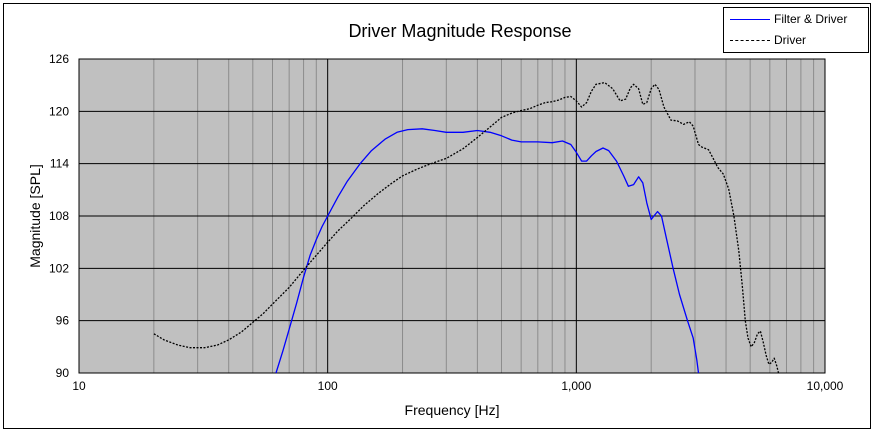 The width and height of the screenshot is (876, 433). What do you see at coordinates (63, 373) in the screenshot?
I see `y-tick-label: 90` at bounding box center [63, 373].